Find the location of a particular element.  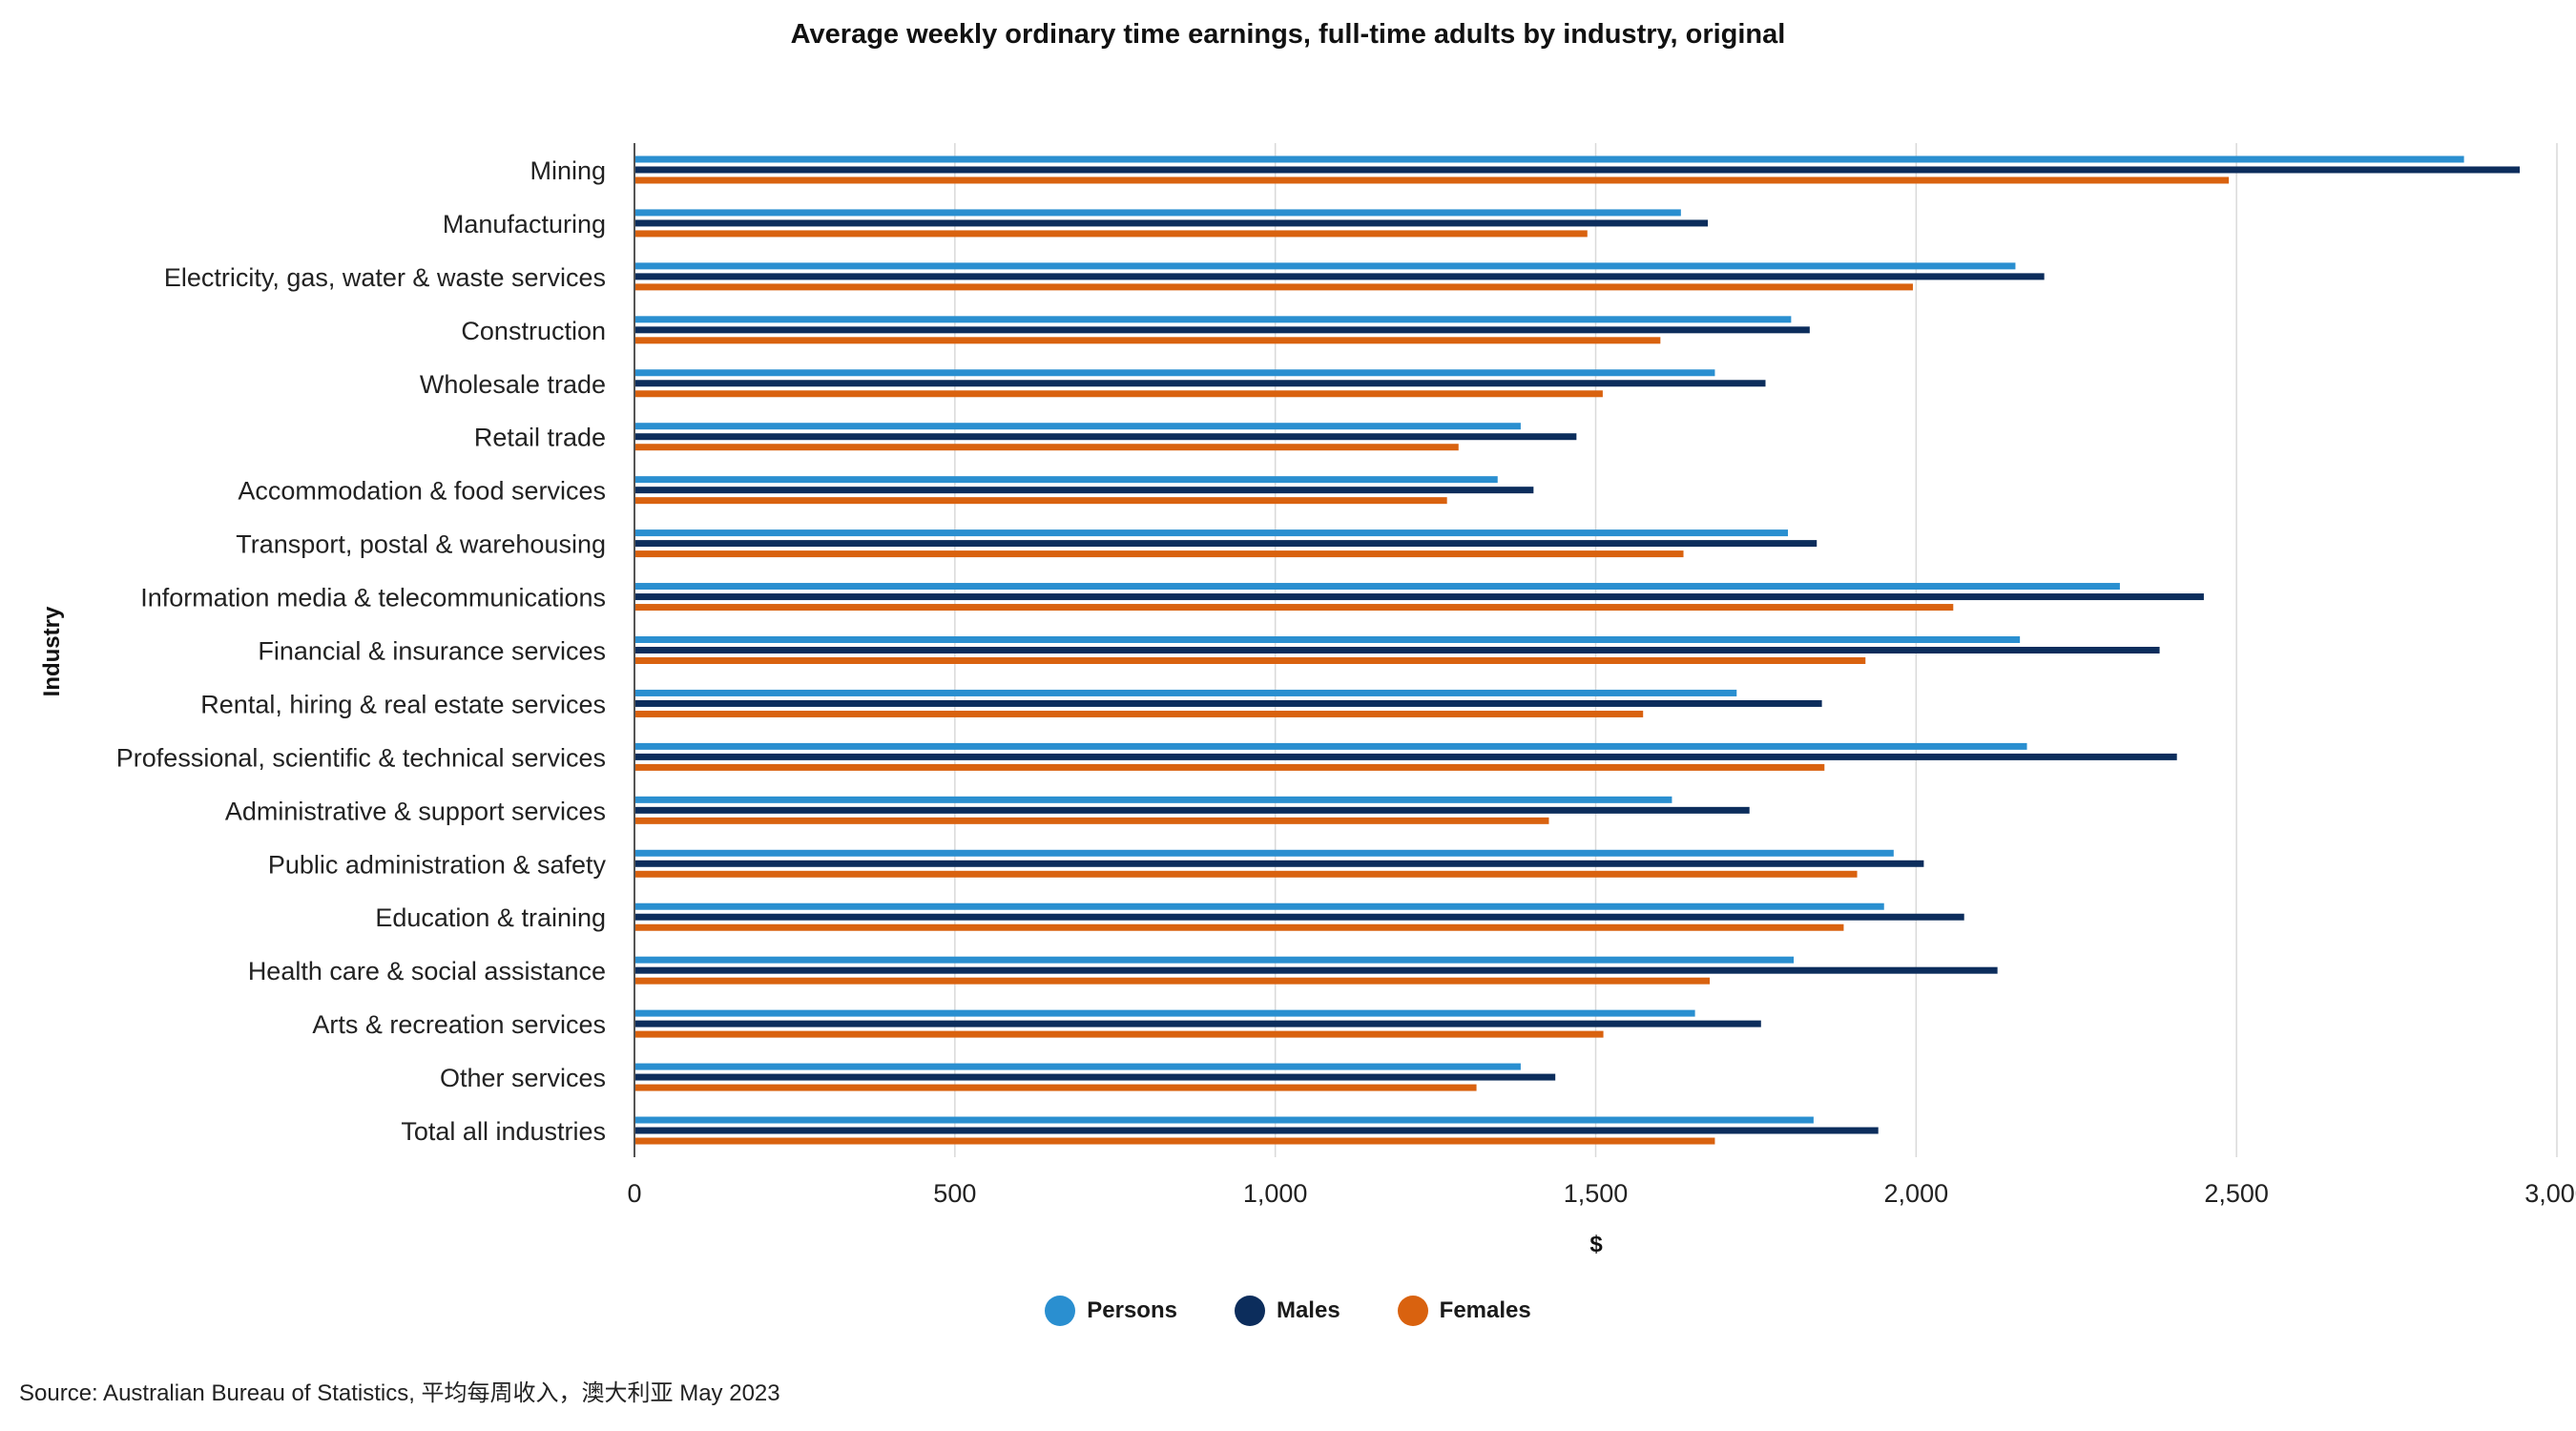

legend-item-persons: Persons is located at coordinates (1111, 1311).